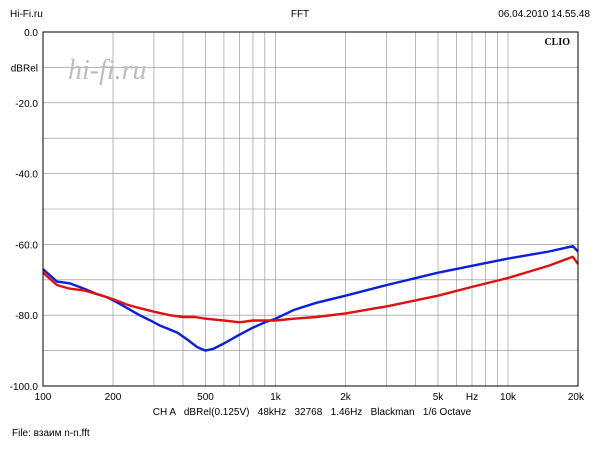 Image resolution: width=600 pixels, height=450 pixels. What do you see at coordinates (508, 397) in the screenshot?
I see `x-tick-label: 10k` at bounding box center [508, 397].